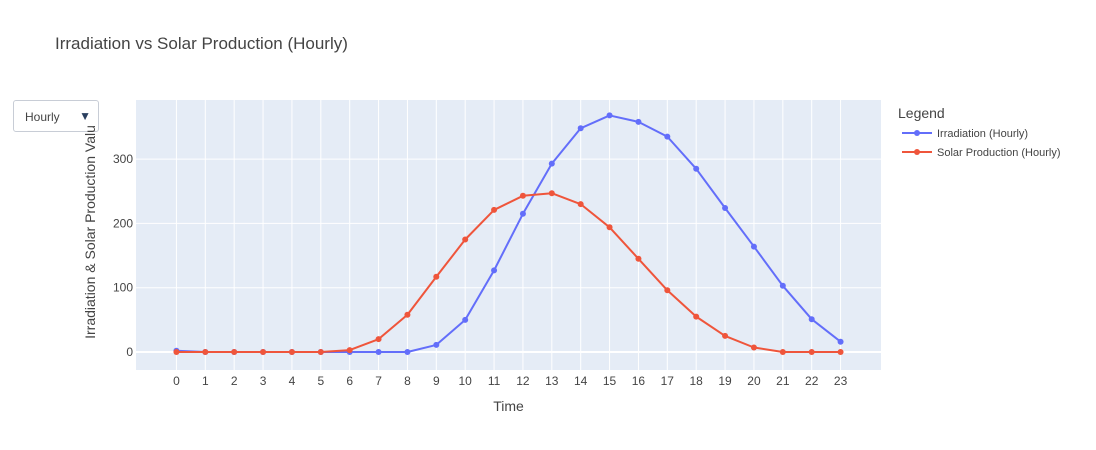 The height and width of the screenshot is (450, 1096). What do you see at coordinates (999, 153) in the screenshot?
I see `legend-label-solar-production: Solar Production (Hourly)` at bounding box center [999, 153].